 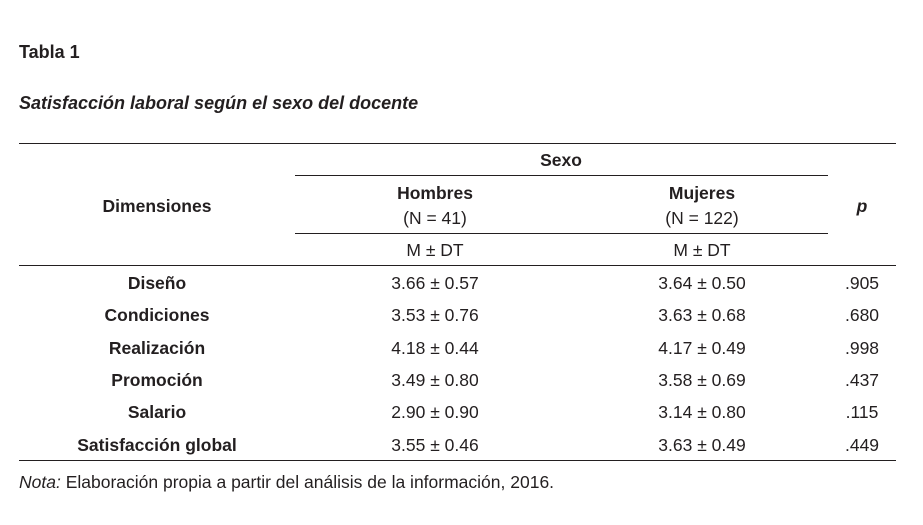 I want to click on cell-women: 3.64 ± 0.50, so click(x=702, y=283).